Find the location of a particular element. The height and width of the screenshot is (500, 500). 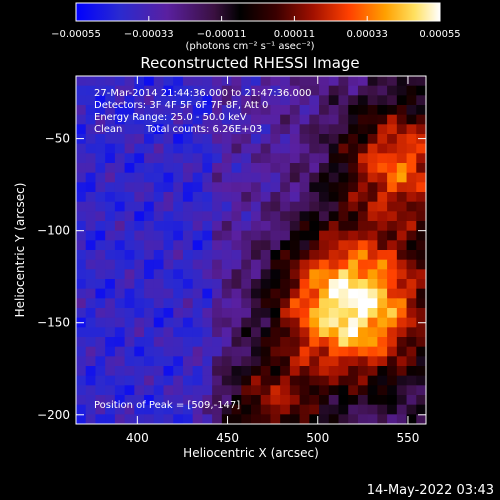

colorbar-tick-label: −0.00011 is located at coordinates (222, 34).